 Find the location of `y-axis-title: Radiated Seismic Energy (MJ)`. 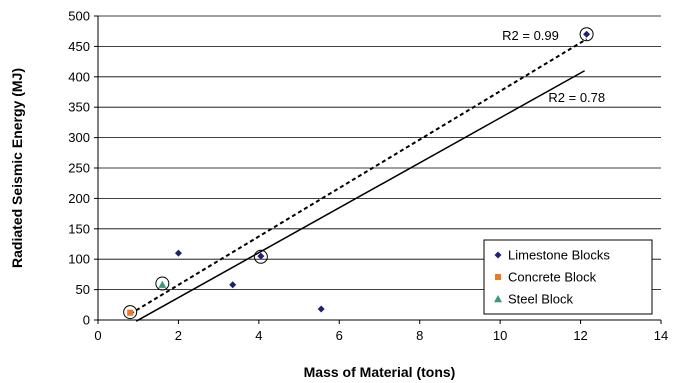

y-axis-title: Radiated Seismic Energy (MJ) is located at coordinates (17, 168).